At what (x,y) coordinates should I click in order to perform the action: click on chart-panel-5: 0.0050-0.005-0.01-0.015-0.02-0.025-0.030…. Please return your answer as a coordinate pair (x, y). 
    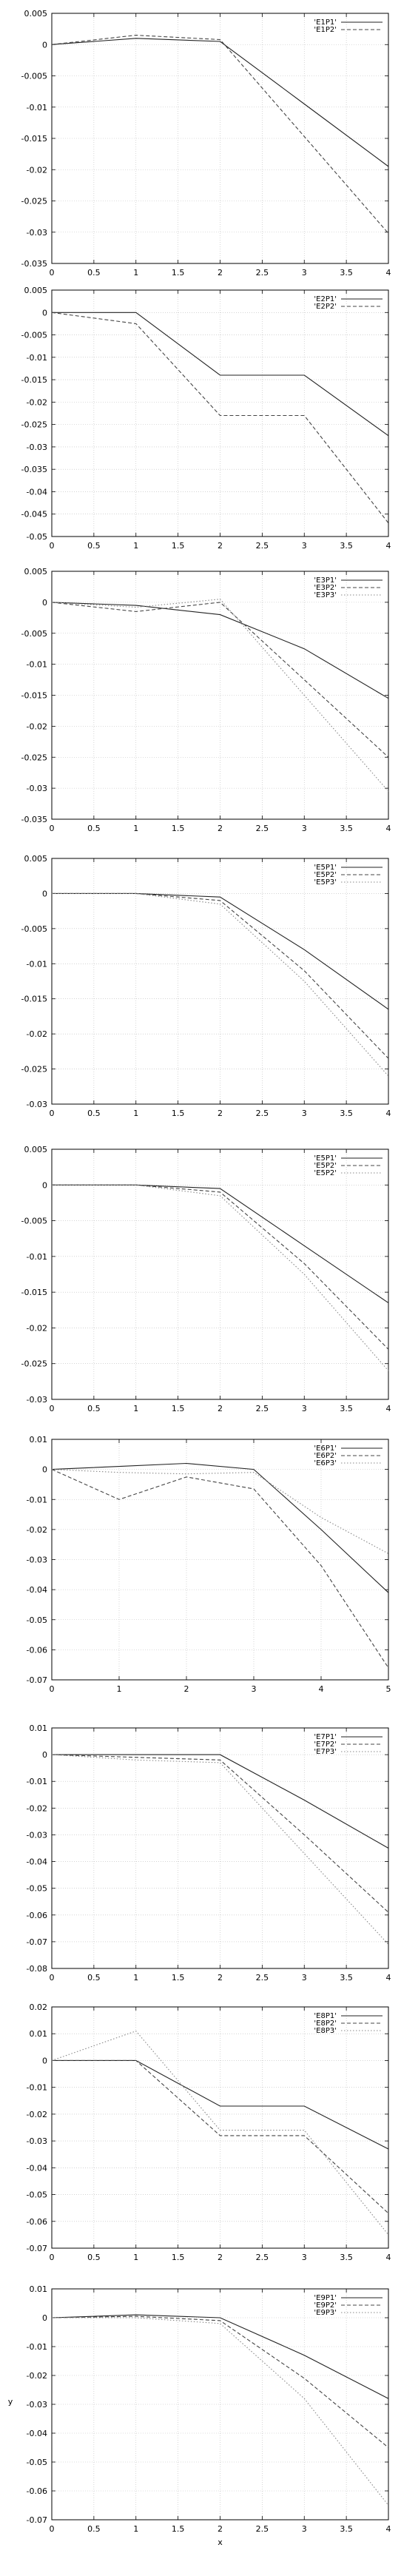
    Looking at the image, I should click on (206, 1279).